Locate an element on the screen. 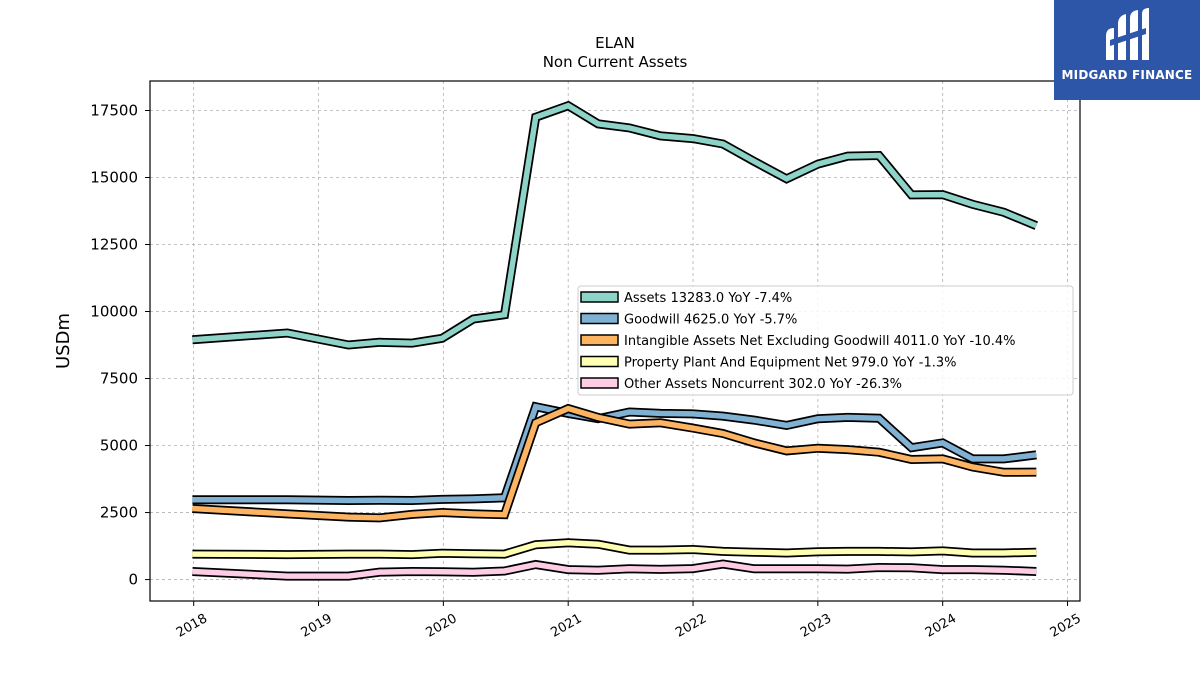  legend-label: Goodwill 4625.0 YoY -5.7% is located at coordinates (710, 320).